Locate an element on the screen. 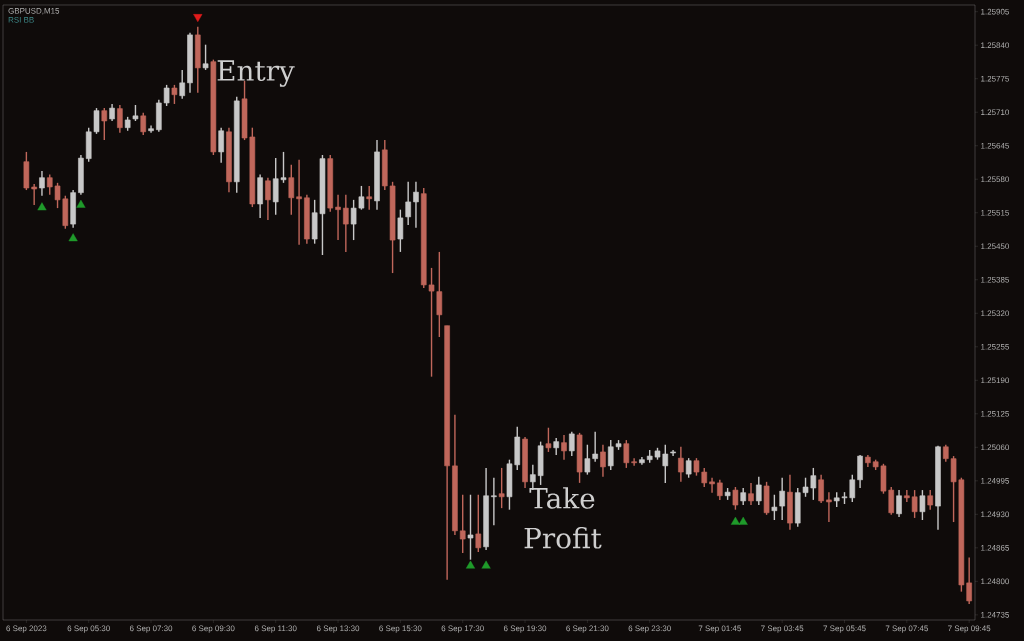 Image resolution: width=1024 pixels, height=641 pixels. annotation: Take Profit is located at coordinates (563, 518).